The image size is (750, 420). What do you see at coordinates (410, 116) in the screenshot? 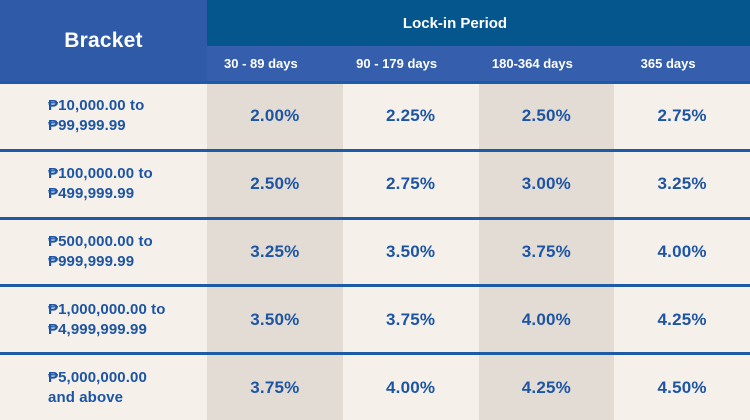
I see `rate-cell: 2.25%` at bounding box center [410, 116].